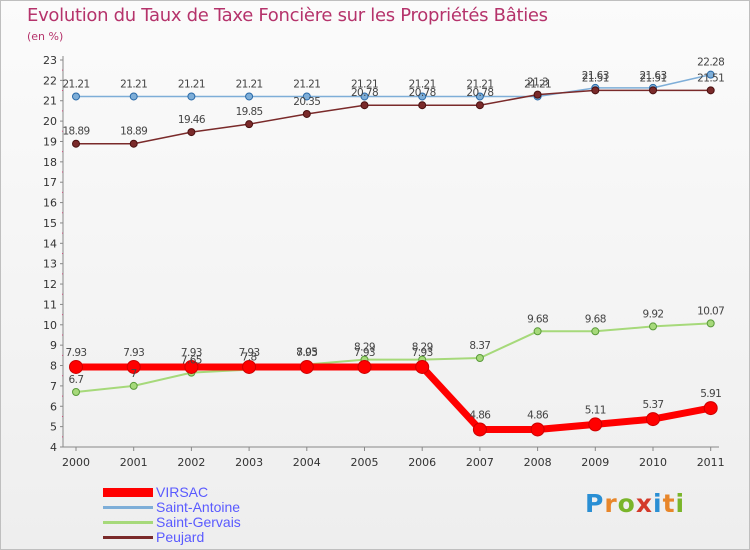 The image size is (750, 550). What do you see at coordinates (364, 348) in the screenshot?
I see `data-label-saint-gervais: 8.29` at bounding box center [364, 348].